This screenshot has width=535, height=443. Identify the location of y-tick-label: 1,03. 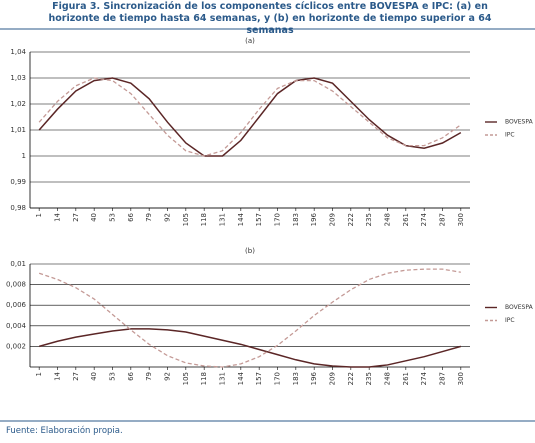
(18, 78).